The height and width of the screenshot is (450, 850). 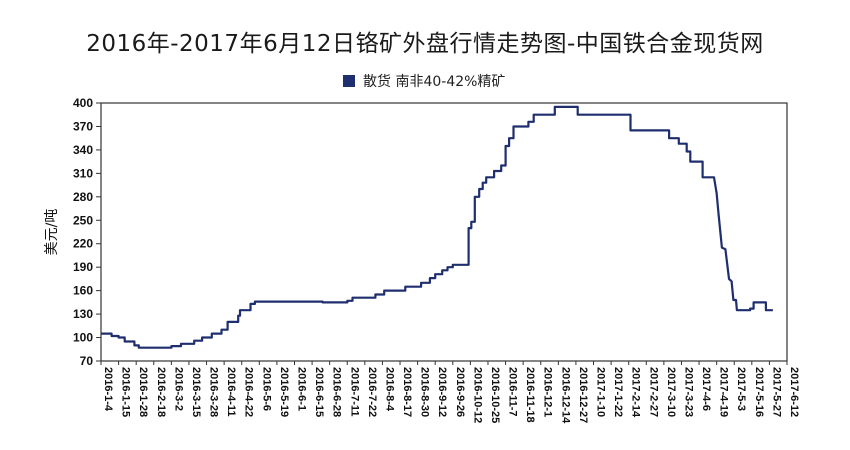 What do you see at coordinates (337, 392) in the screenshot?
I see `x-tick-label: 2016-6-28` at bounding box center [337, 392].